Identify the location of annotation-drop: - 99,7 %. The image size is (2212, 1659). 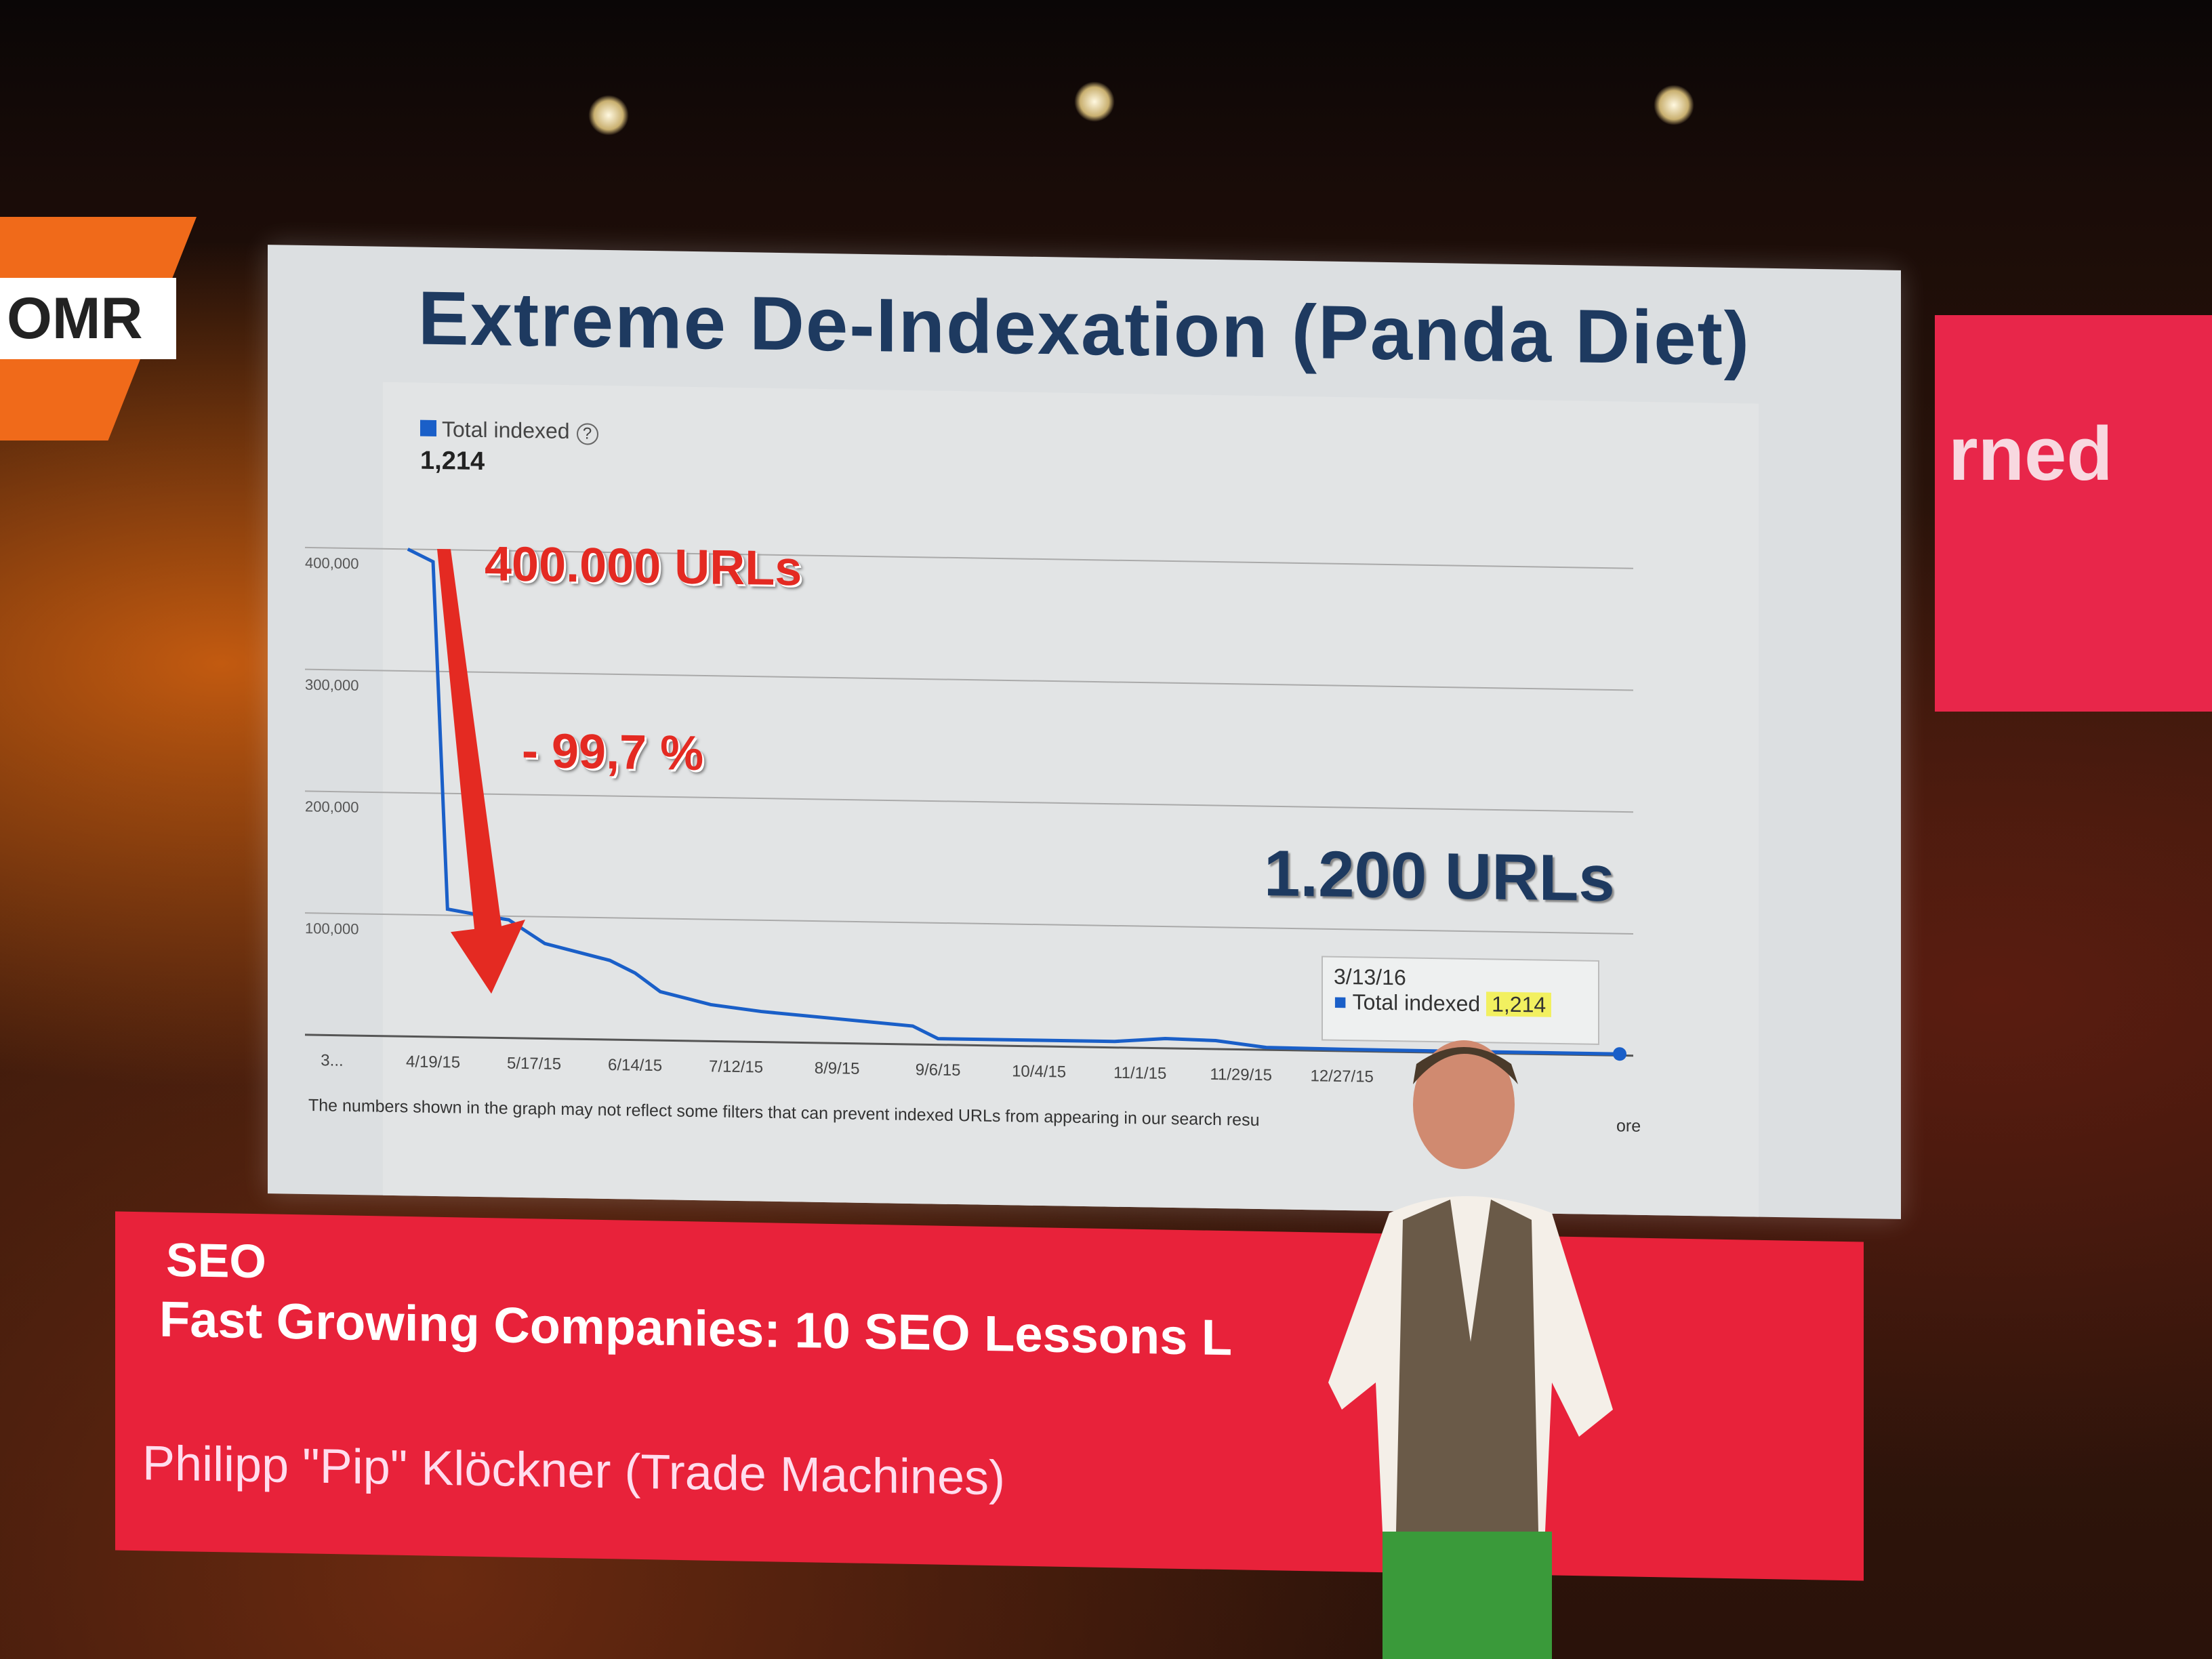
(613, 752).